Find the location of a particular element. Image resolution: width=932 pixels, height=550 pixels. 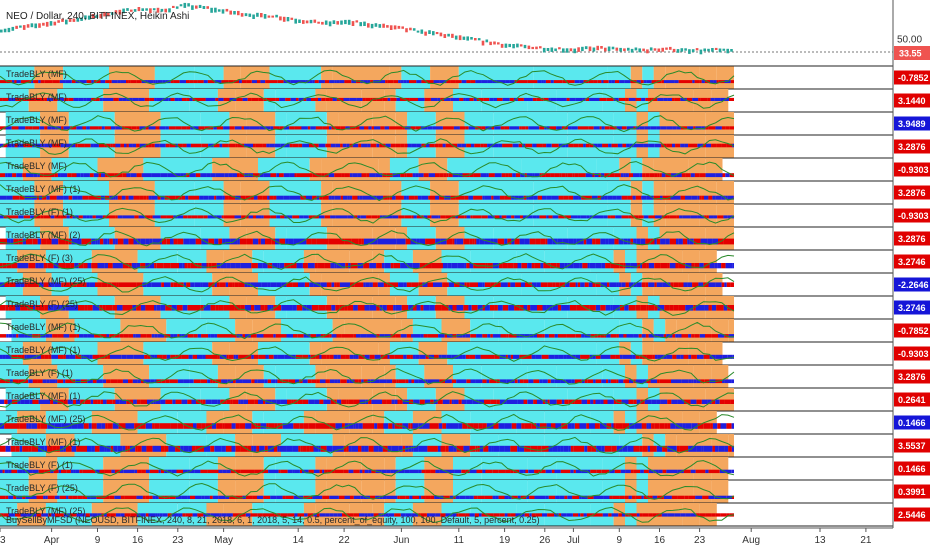

pane-value-box is located at coordinates (912, 307).